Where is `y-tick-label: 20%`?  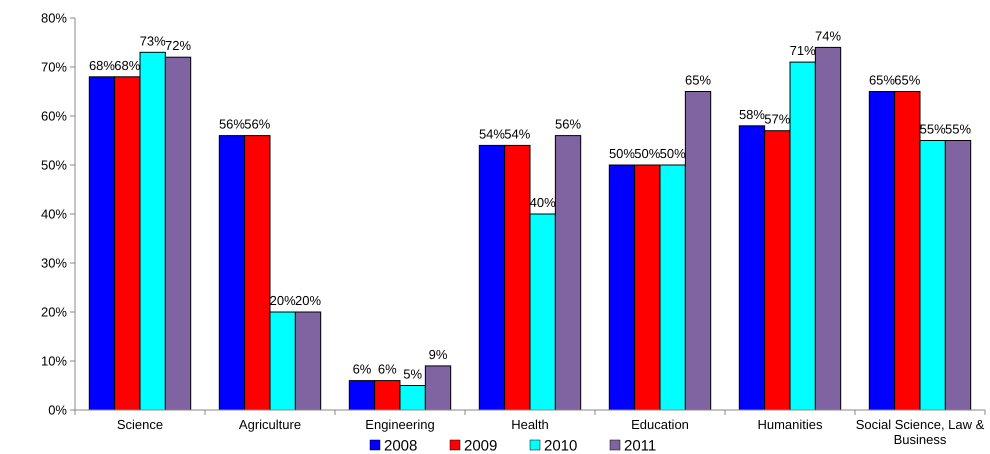 y-tick-label: 20% is located at coordinates (54, 312).